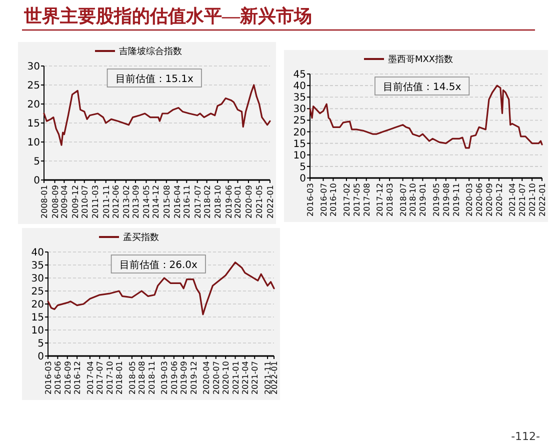  Describe the element at coordinates (115, 201) in the screenshot. I see `x-tick-label: 2012-06` at that location.